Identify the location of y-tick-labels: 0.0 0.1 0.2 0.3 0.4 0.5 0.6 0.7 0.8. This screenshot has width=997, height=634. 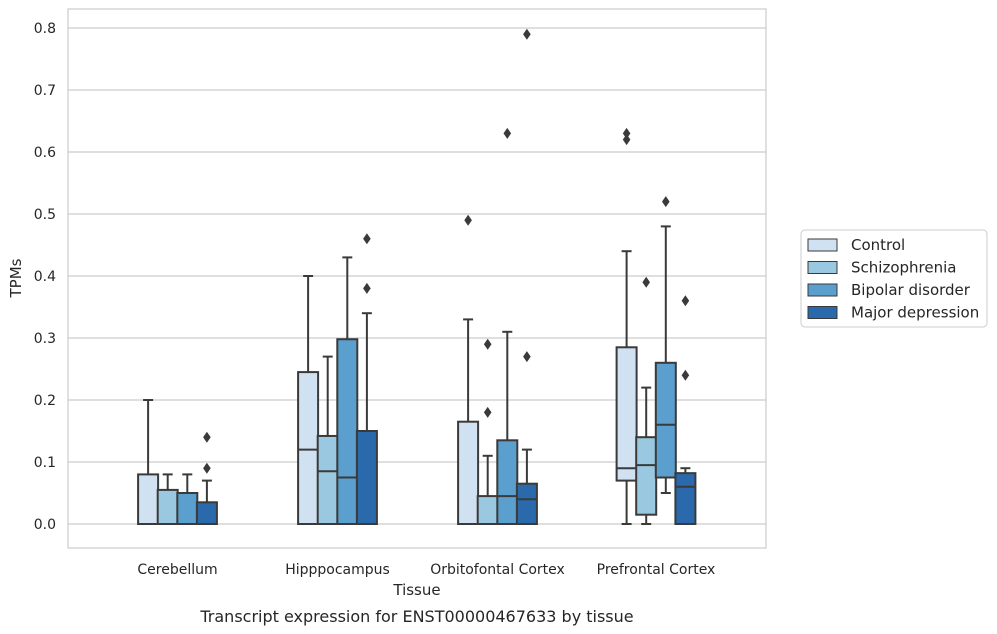
(45, 277).